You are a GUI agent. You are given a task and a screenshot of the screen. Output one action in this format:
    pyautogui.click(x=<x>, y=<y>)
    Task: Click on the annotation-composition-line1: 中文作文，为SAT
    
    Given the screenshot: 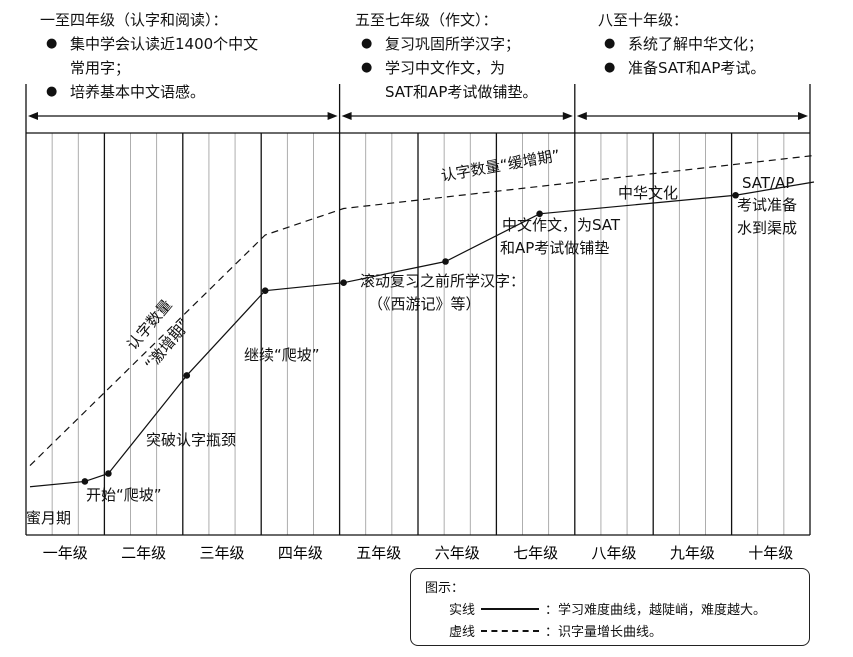 What is the action you would take?
    pyautogui.click(x=561, y=225)
    